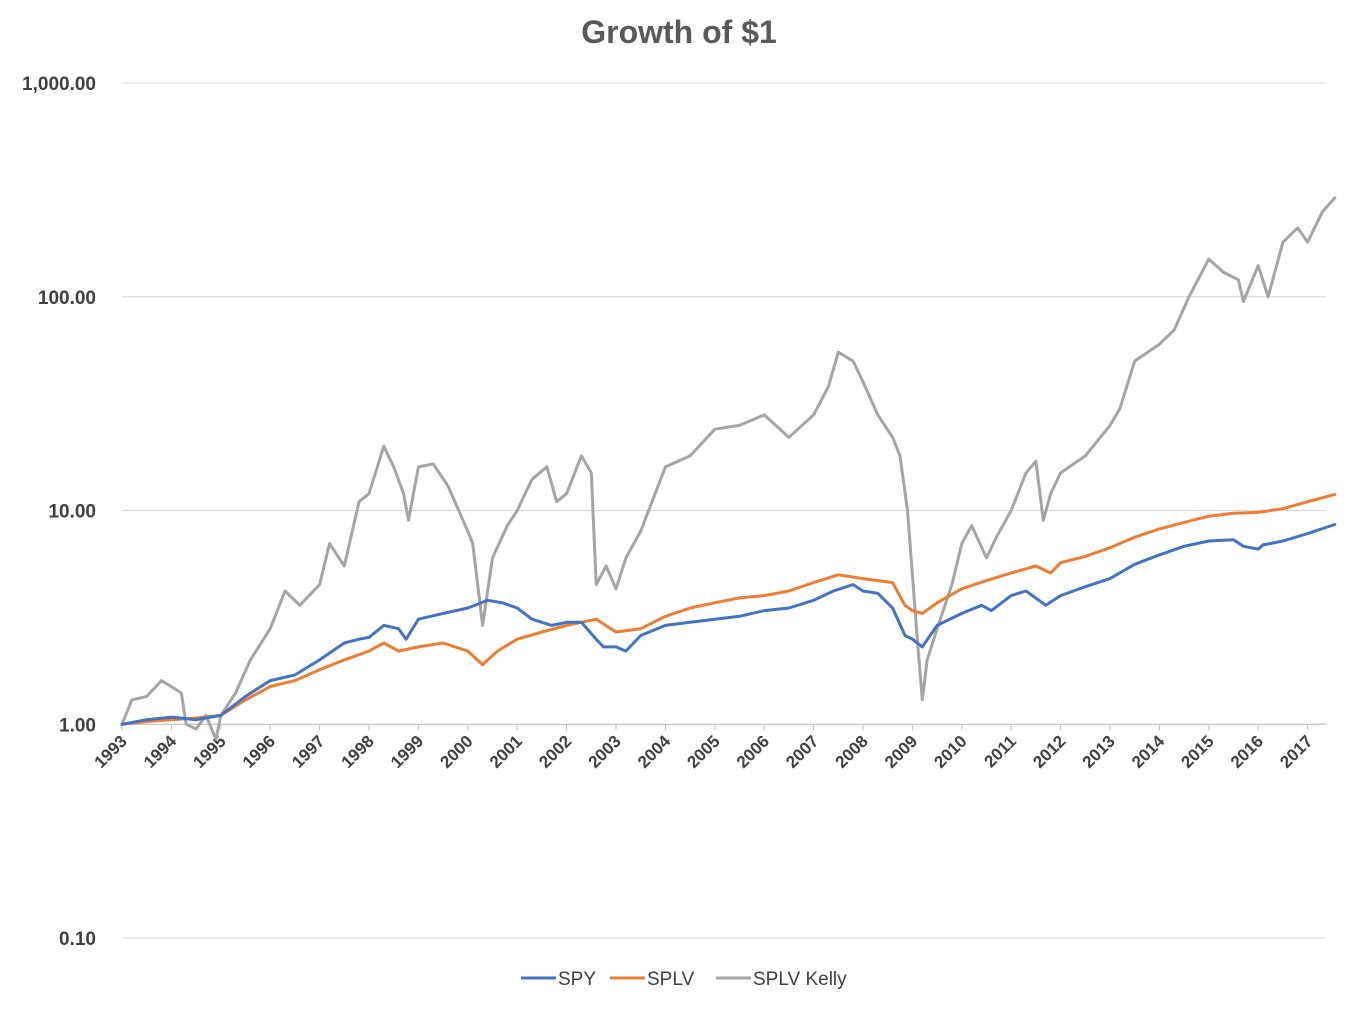  What do you see at coordinates (679, 32) in the screenshot?
I see `chart-title: Growth of $1` at bounding box center [679, 32].